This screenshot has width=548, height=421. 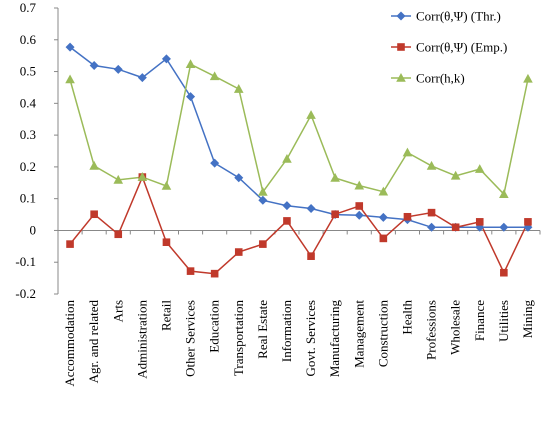 What do you see at coordinates (440, 78) in the screenshot?
I see `legend-label: Corr(h,k)` at bounding box center [440, 78].